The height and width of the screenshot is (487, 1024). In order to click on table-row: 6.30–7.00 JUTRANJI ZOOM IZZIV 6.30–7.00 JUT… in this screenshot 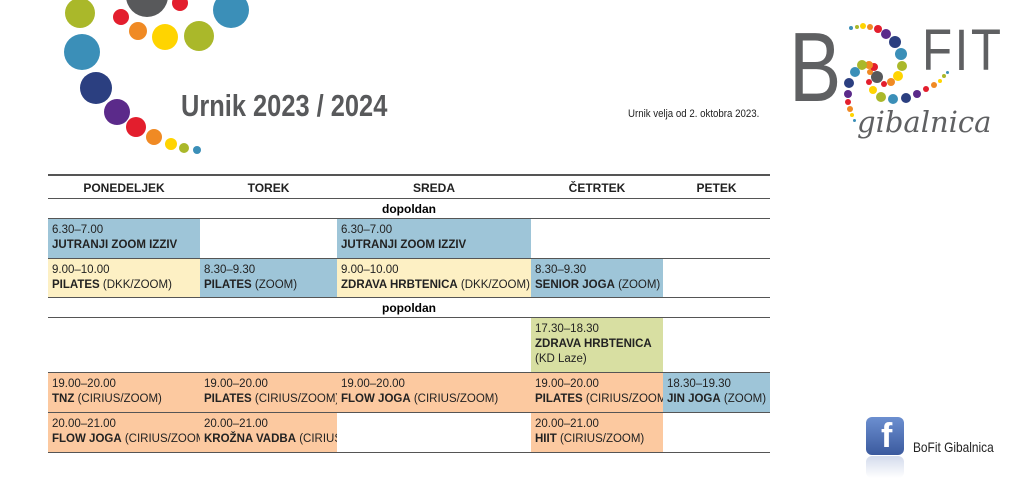, I will do `click(409, 239)`.